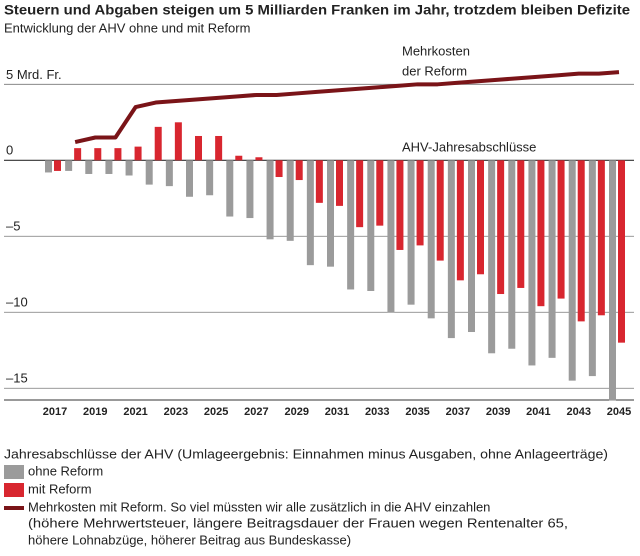  I want to click on x-tick-label: 2027, so click(256, 412).